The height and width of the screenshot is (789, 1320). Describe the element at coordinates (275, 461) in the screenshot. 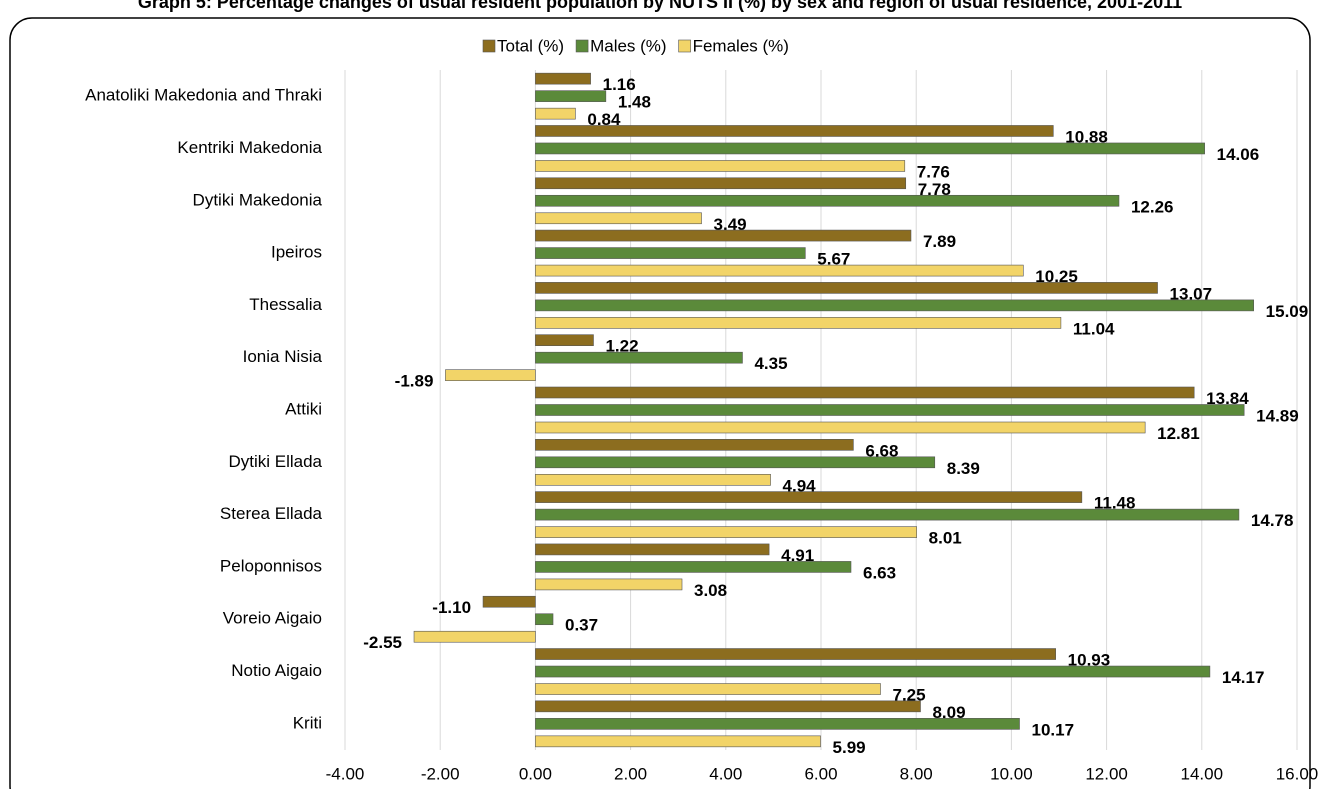

I see `y-tick-label: Dytiki Ellada` at that location.